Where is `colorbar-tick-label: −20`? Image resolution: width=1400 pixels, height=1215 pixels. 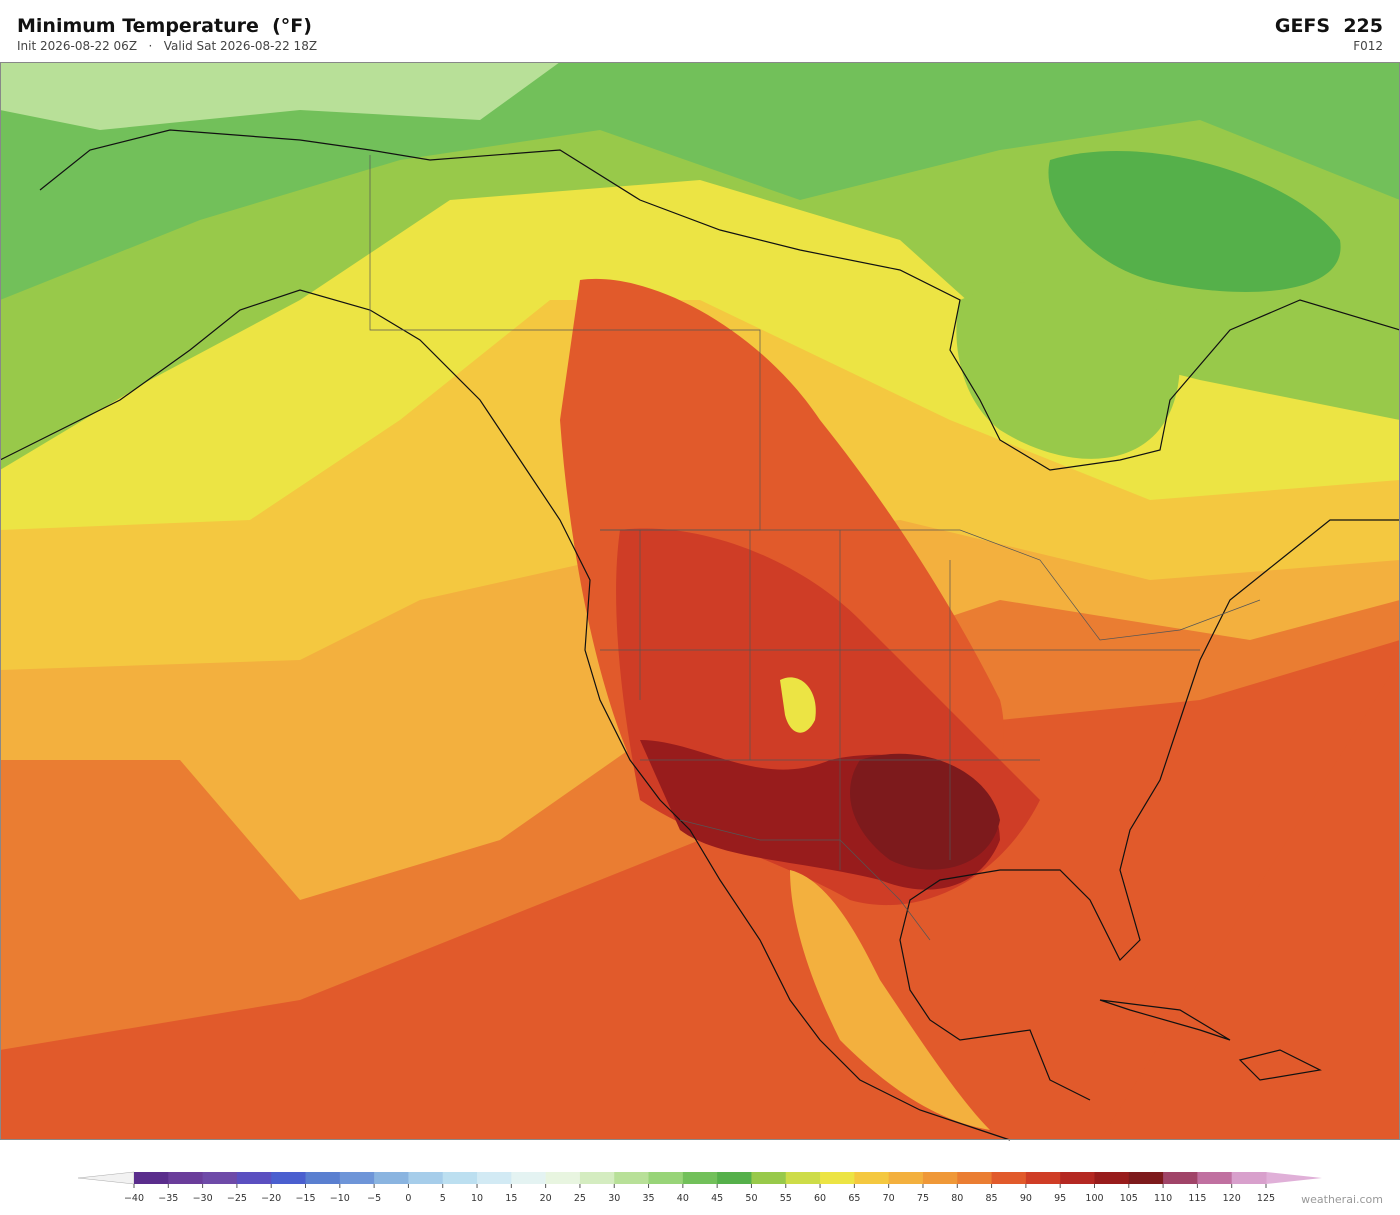
colorbar-tick-label: −20 is located at coordinates (271, 1198).